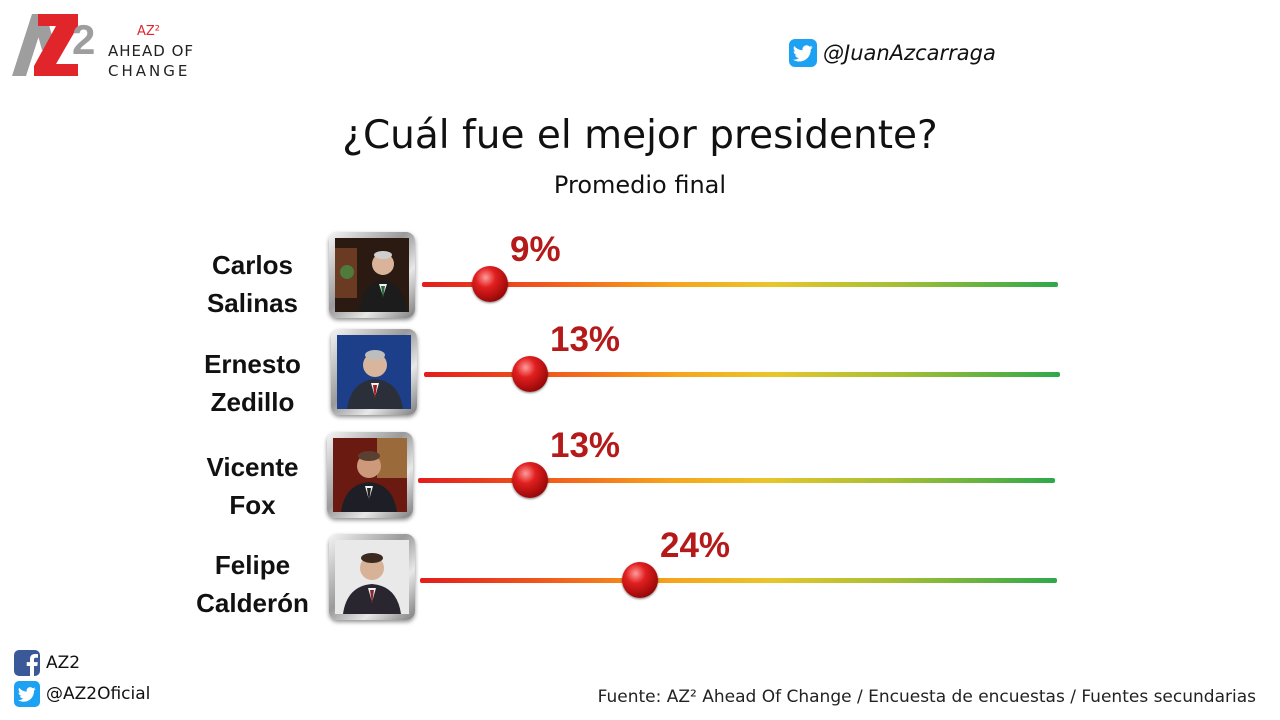  I want to click on series-name: Carlos Salinas, so click(252, 284).